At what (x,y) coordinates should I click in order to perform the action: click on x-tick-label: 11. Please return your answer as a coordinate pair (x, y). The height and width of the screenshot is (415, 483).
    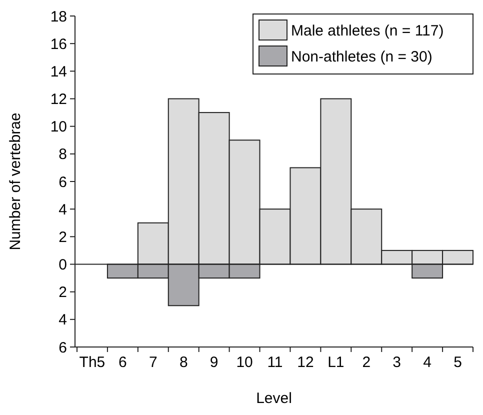
    Looking at the image, I should click on (275, 362).